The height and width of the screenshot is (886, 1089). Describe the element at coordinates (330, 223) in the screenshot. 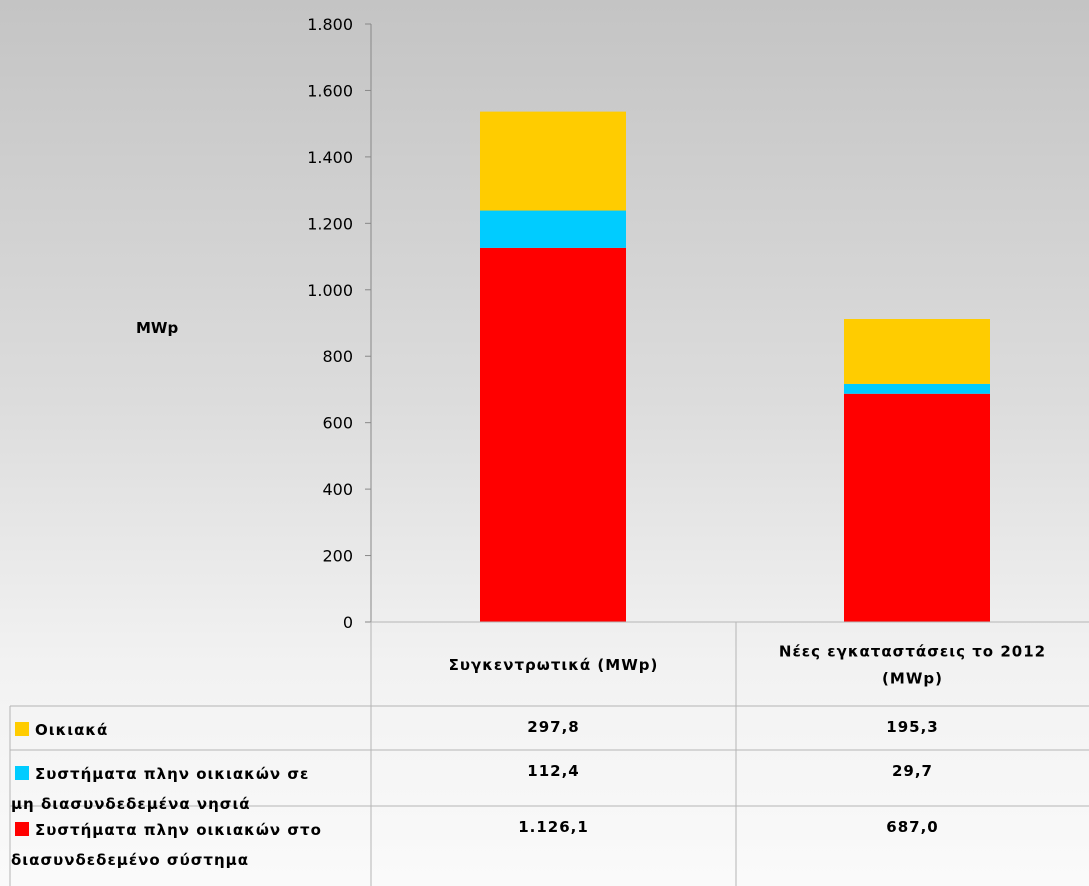

I see `y-tick-label: 1.200` at that location.